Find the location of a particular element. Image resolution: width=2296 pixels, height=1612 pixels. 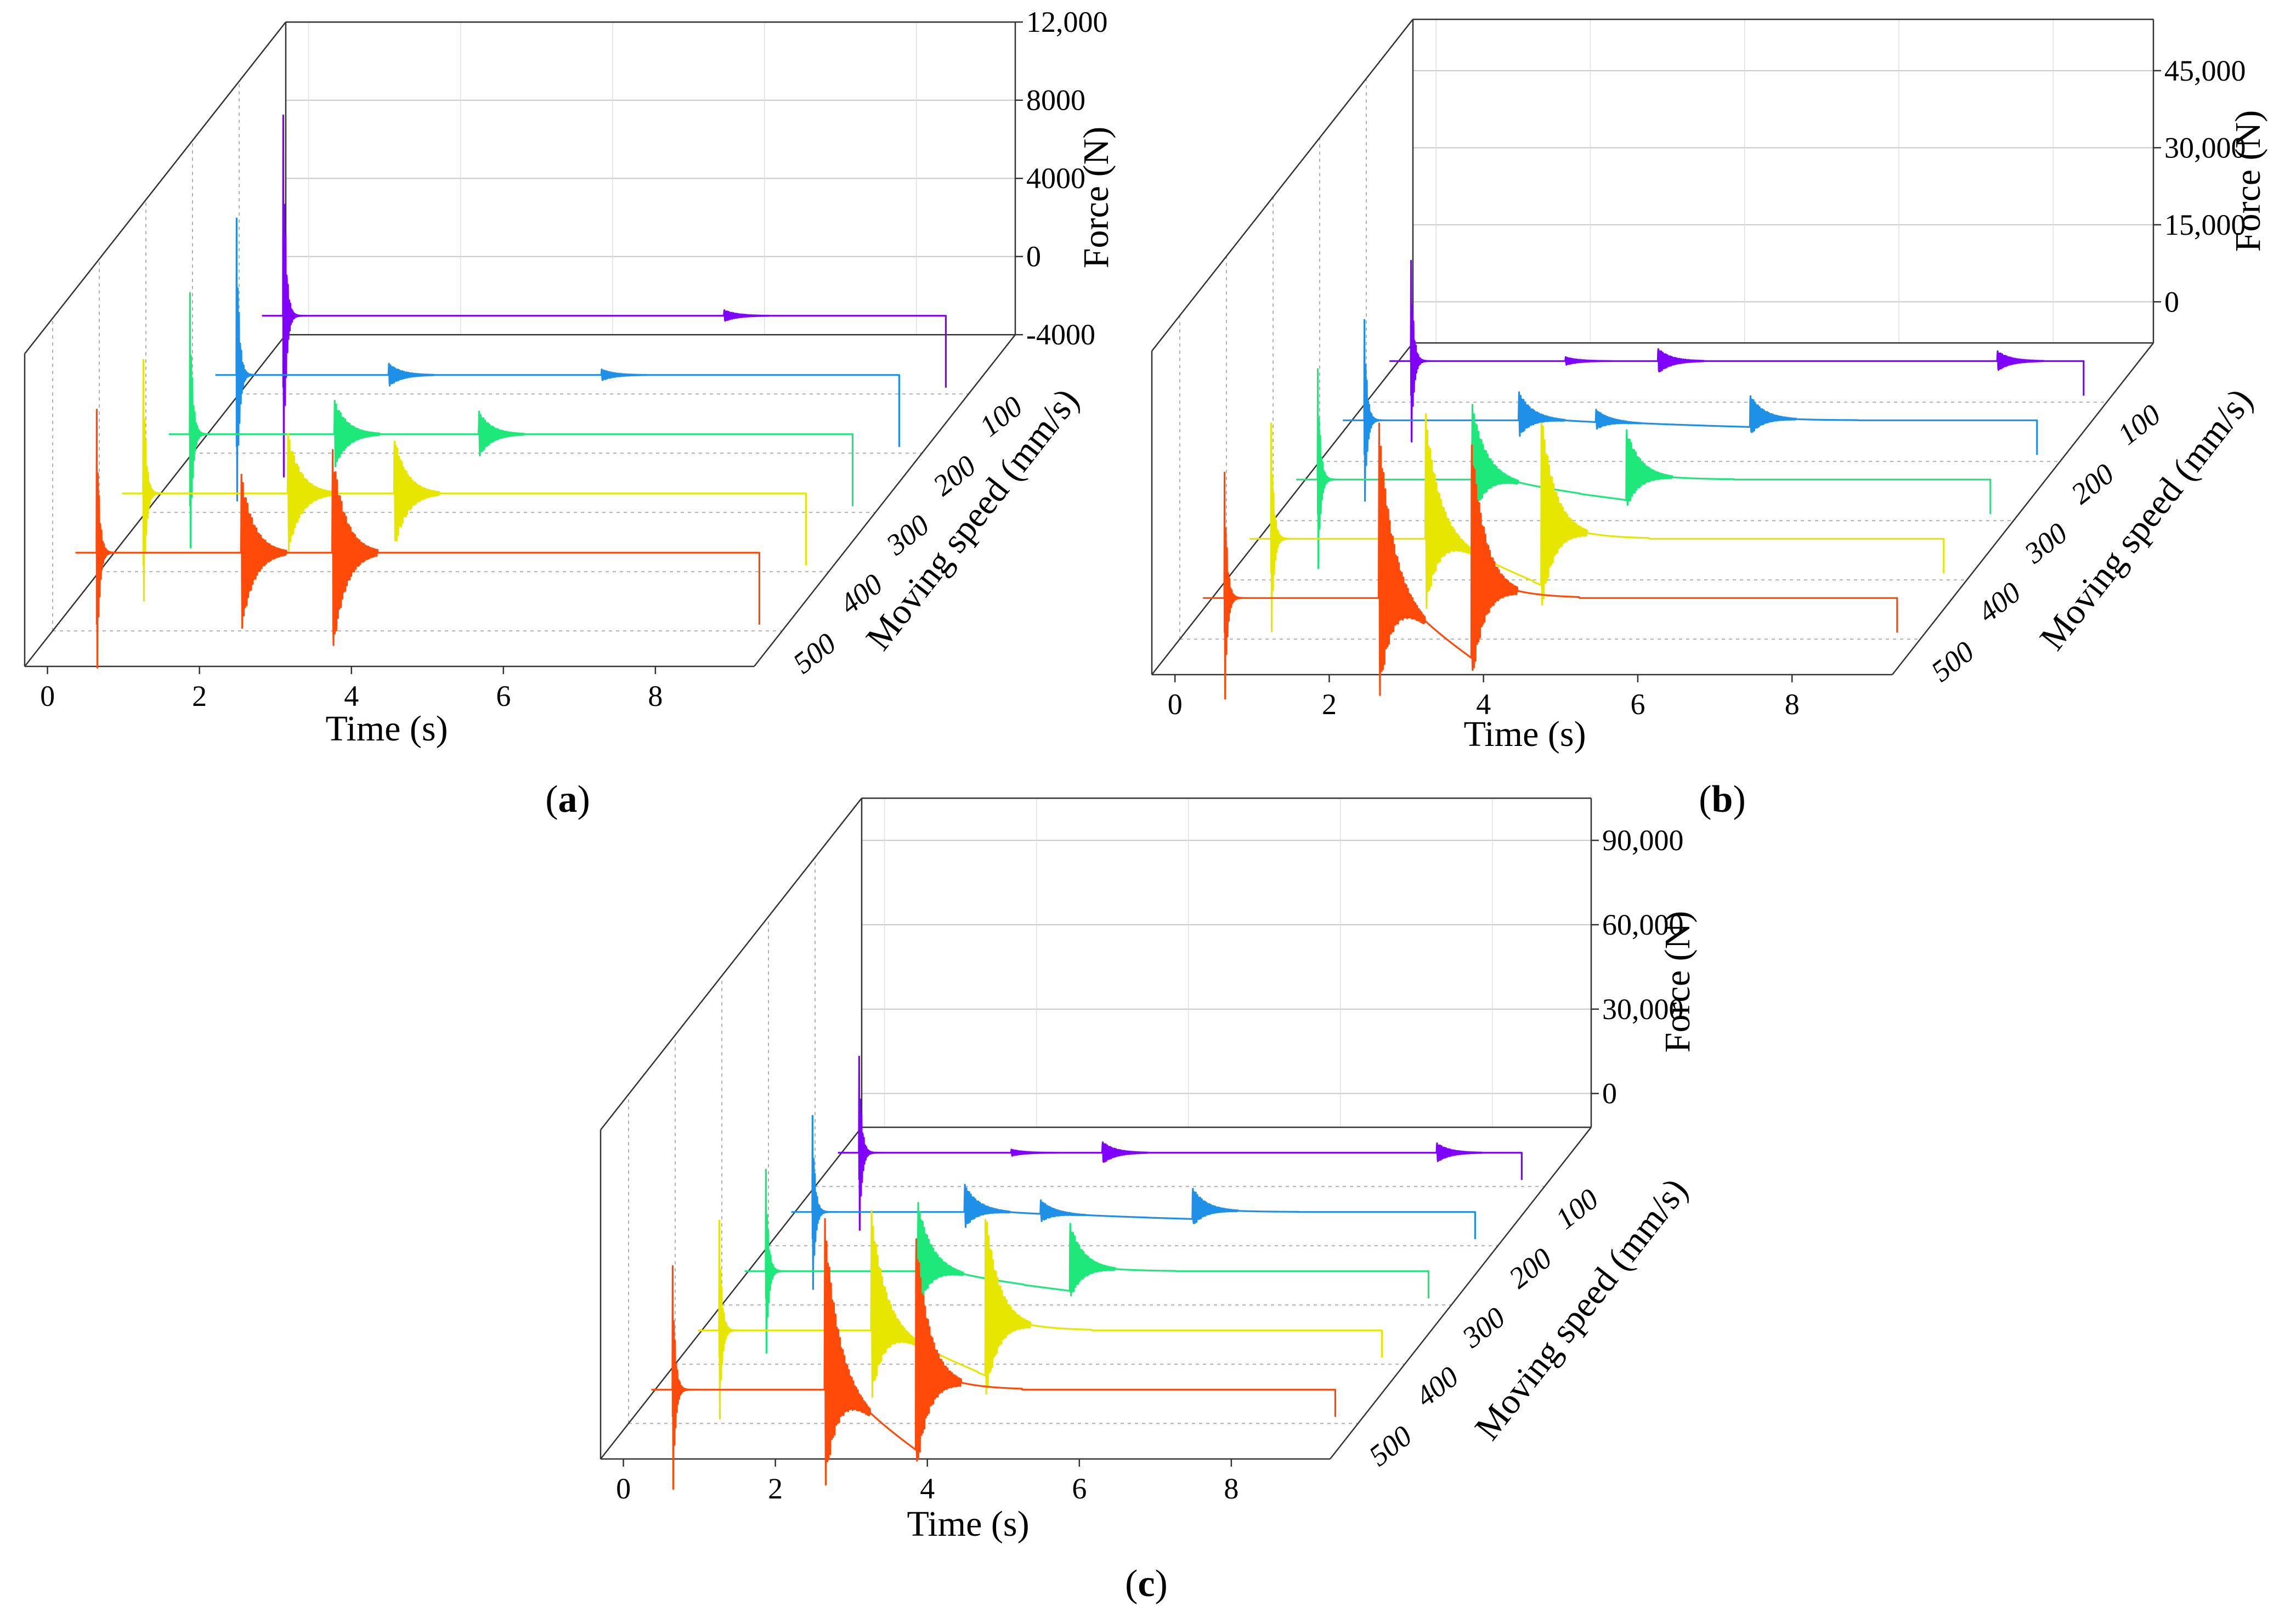

panel-caption: (c) is located at coordinates (1146, 1584).